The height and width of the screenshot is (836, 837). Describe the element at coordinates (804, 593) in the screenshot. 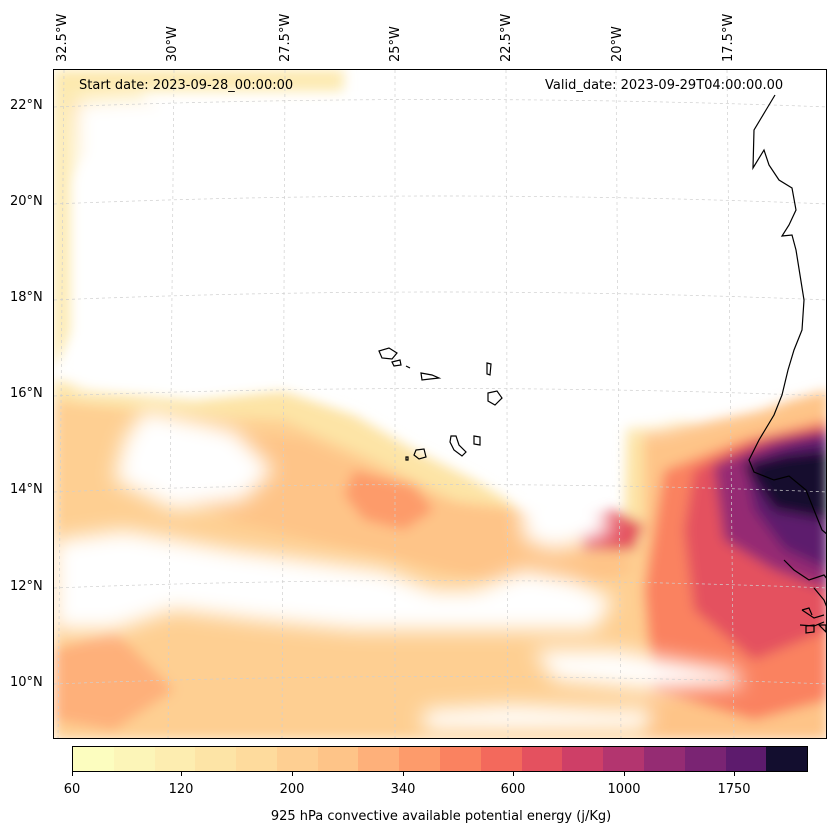

I see `coast-west-africa-south` at that location.